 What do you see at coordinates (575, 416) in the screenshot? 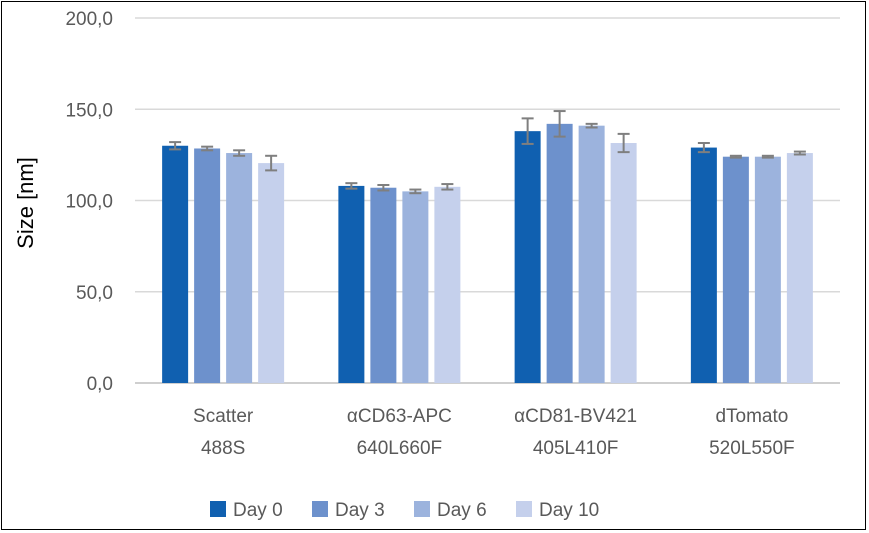
I see `x-category-label: αCD81-BV421` at bounding box center [575, 416].